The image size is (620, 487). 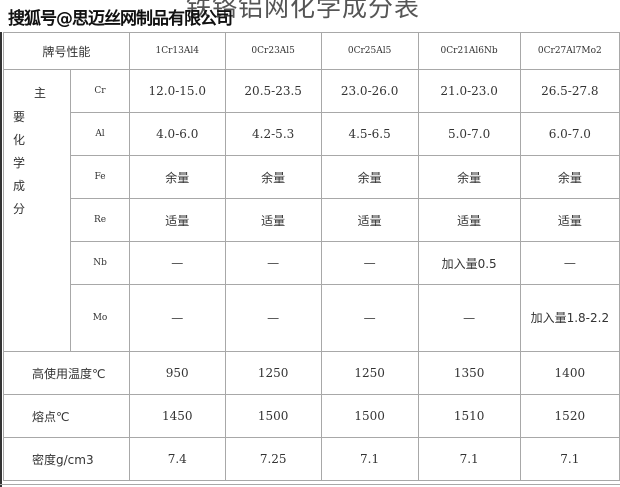 I want to click on property-row: 密度g/cm3 7.4 7.25 7.1 7.1 7.1, so click(x=311, y=459).